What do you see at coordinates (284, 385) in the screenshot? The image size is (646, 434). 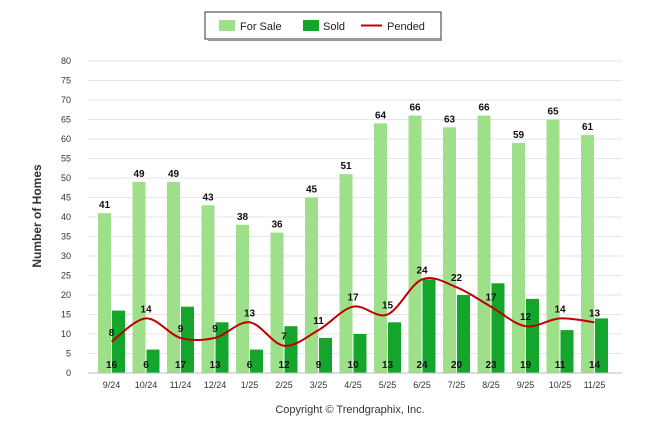 I see `x-tick-label: 2/25` at bounding box center [284, 385].